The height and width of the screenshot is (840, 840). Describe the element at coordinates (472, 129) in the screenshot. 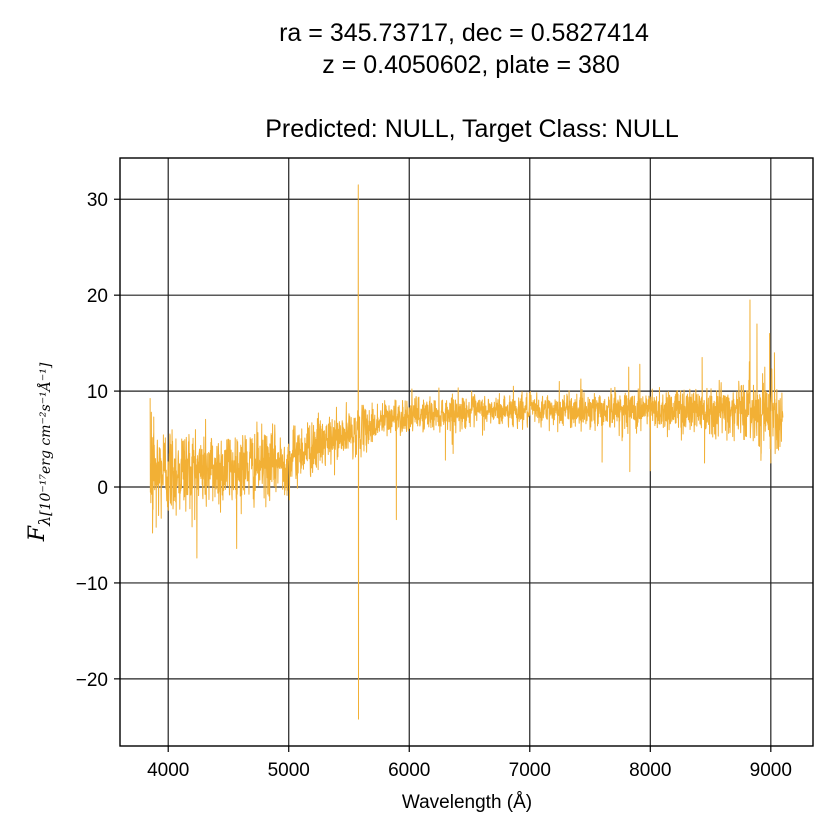

I see `title-line-prediction: Predicted: NULL, Target Class: NULL` at that location.